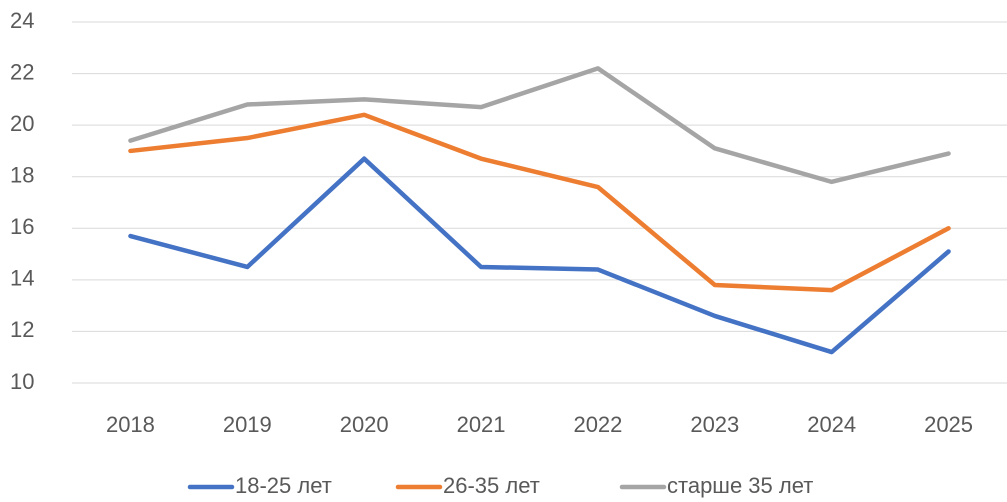 This screenshot has width=1007, height=502. What do you see at coordinates (22, 123) in the screenshot?
I see `y-tick-label: 20` at bounding box center [22, 123].